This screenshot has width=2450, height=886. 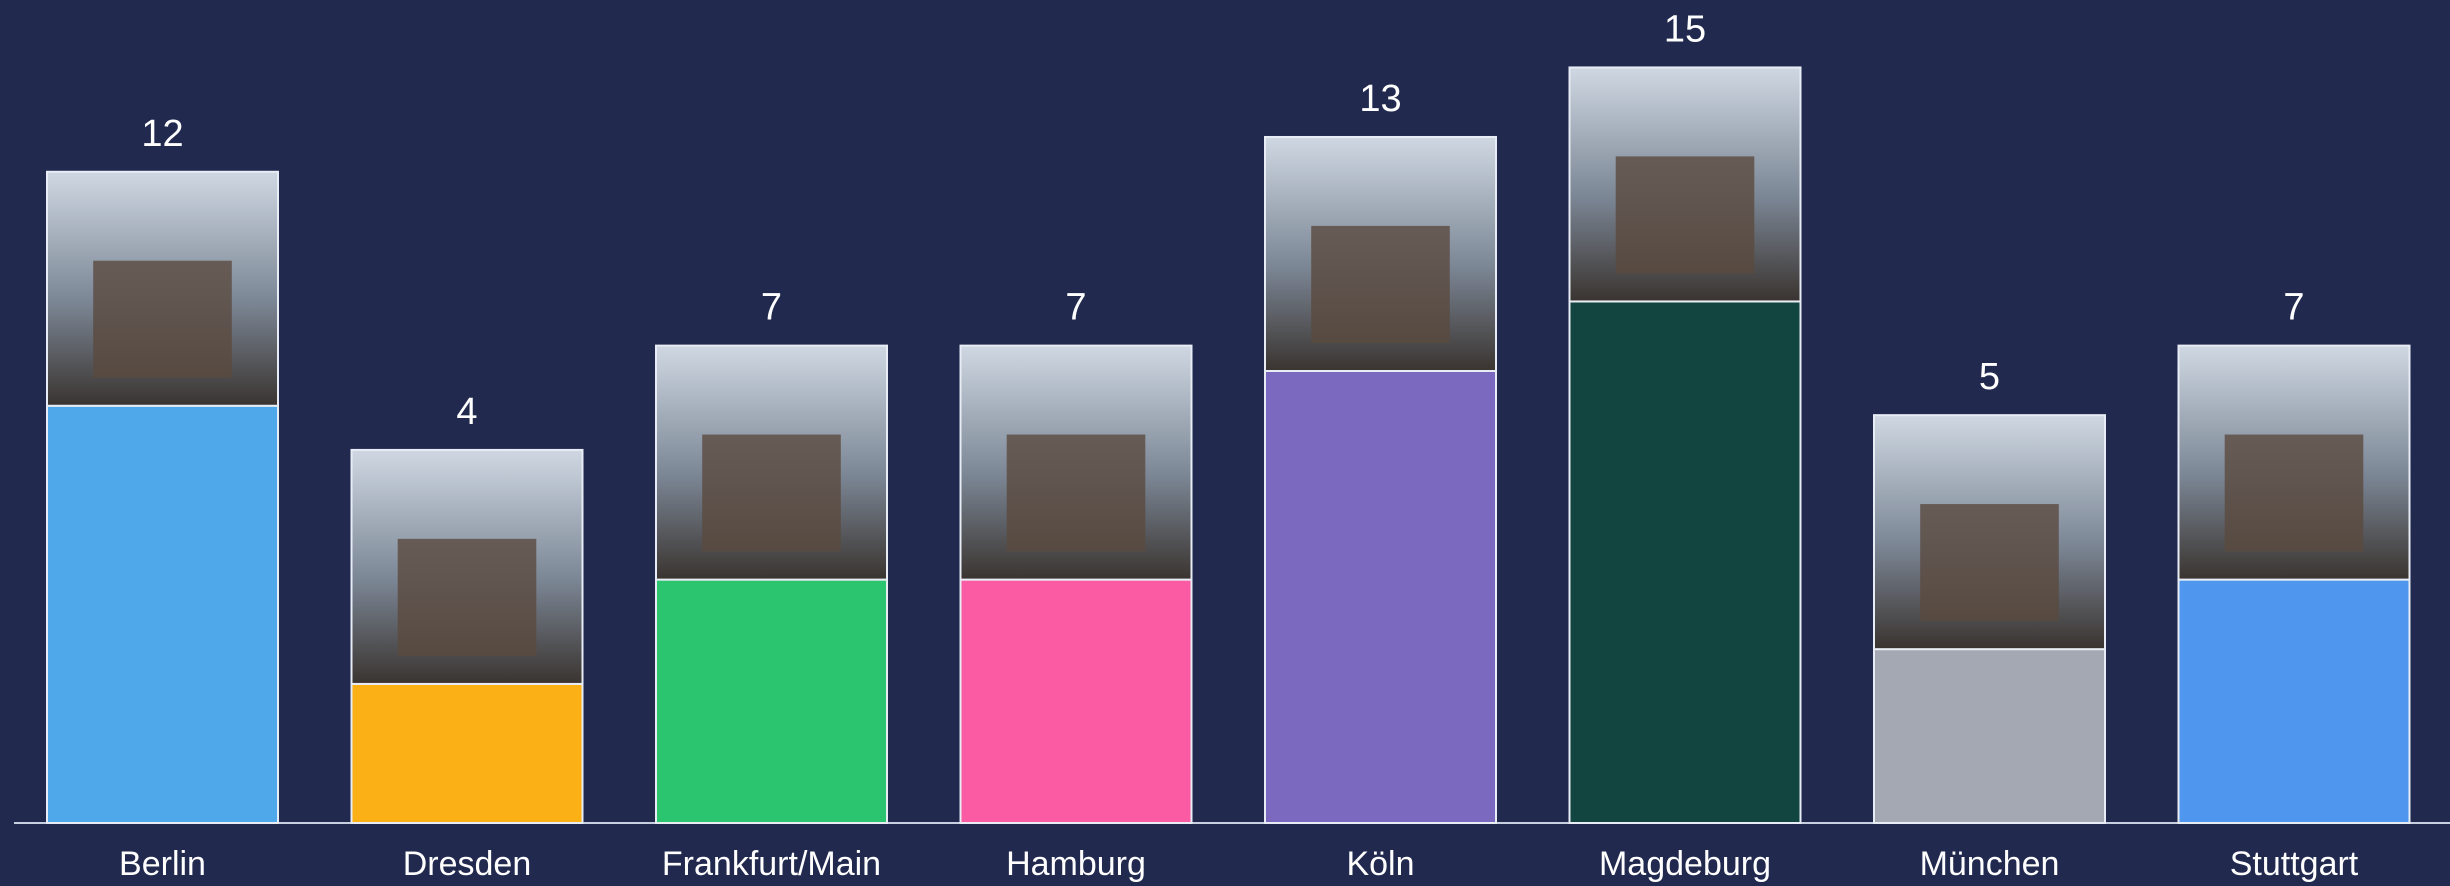 I want to click on x-tick-label: Frankfurt/Main, so click(x=771, y=864).